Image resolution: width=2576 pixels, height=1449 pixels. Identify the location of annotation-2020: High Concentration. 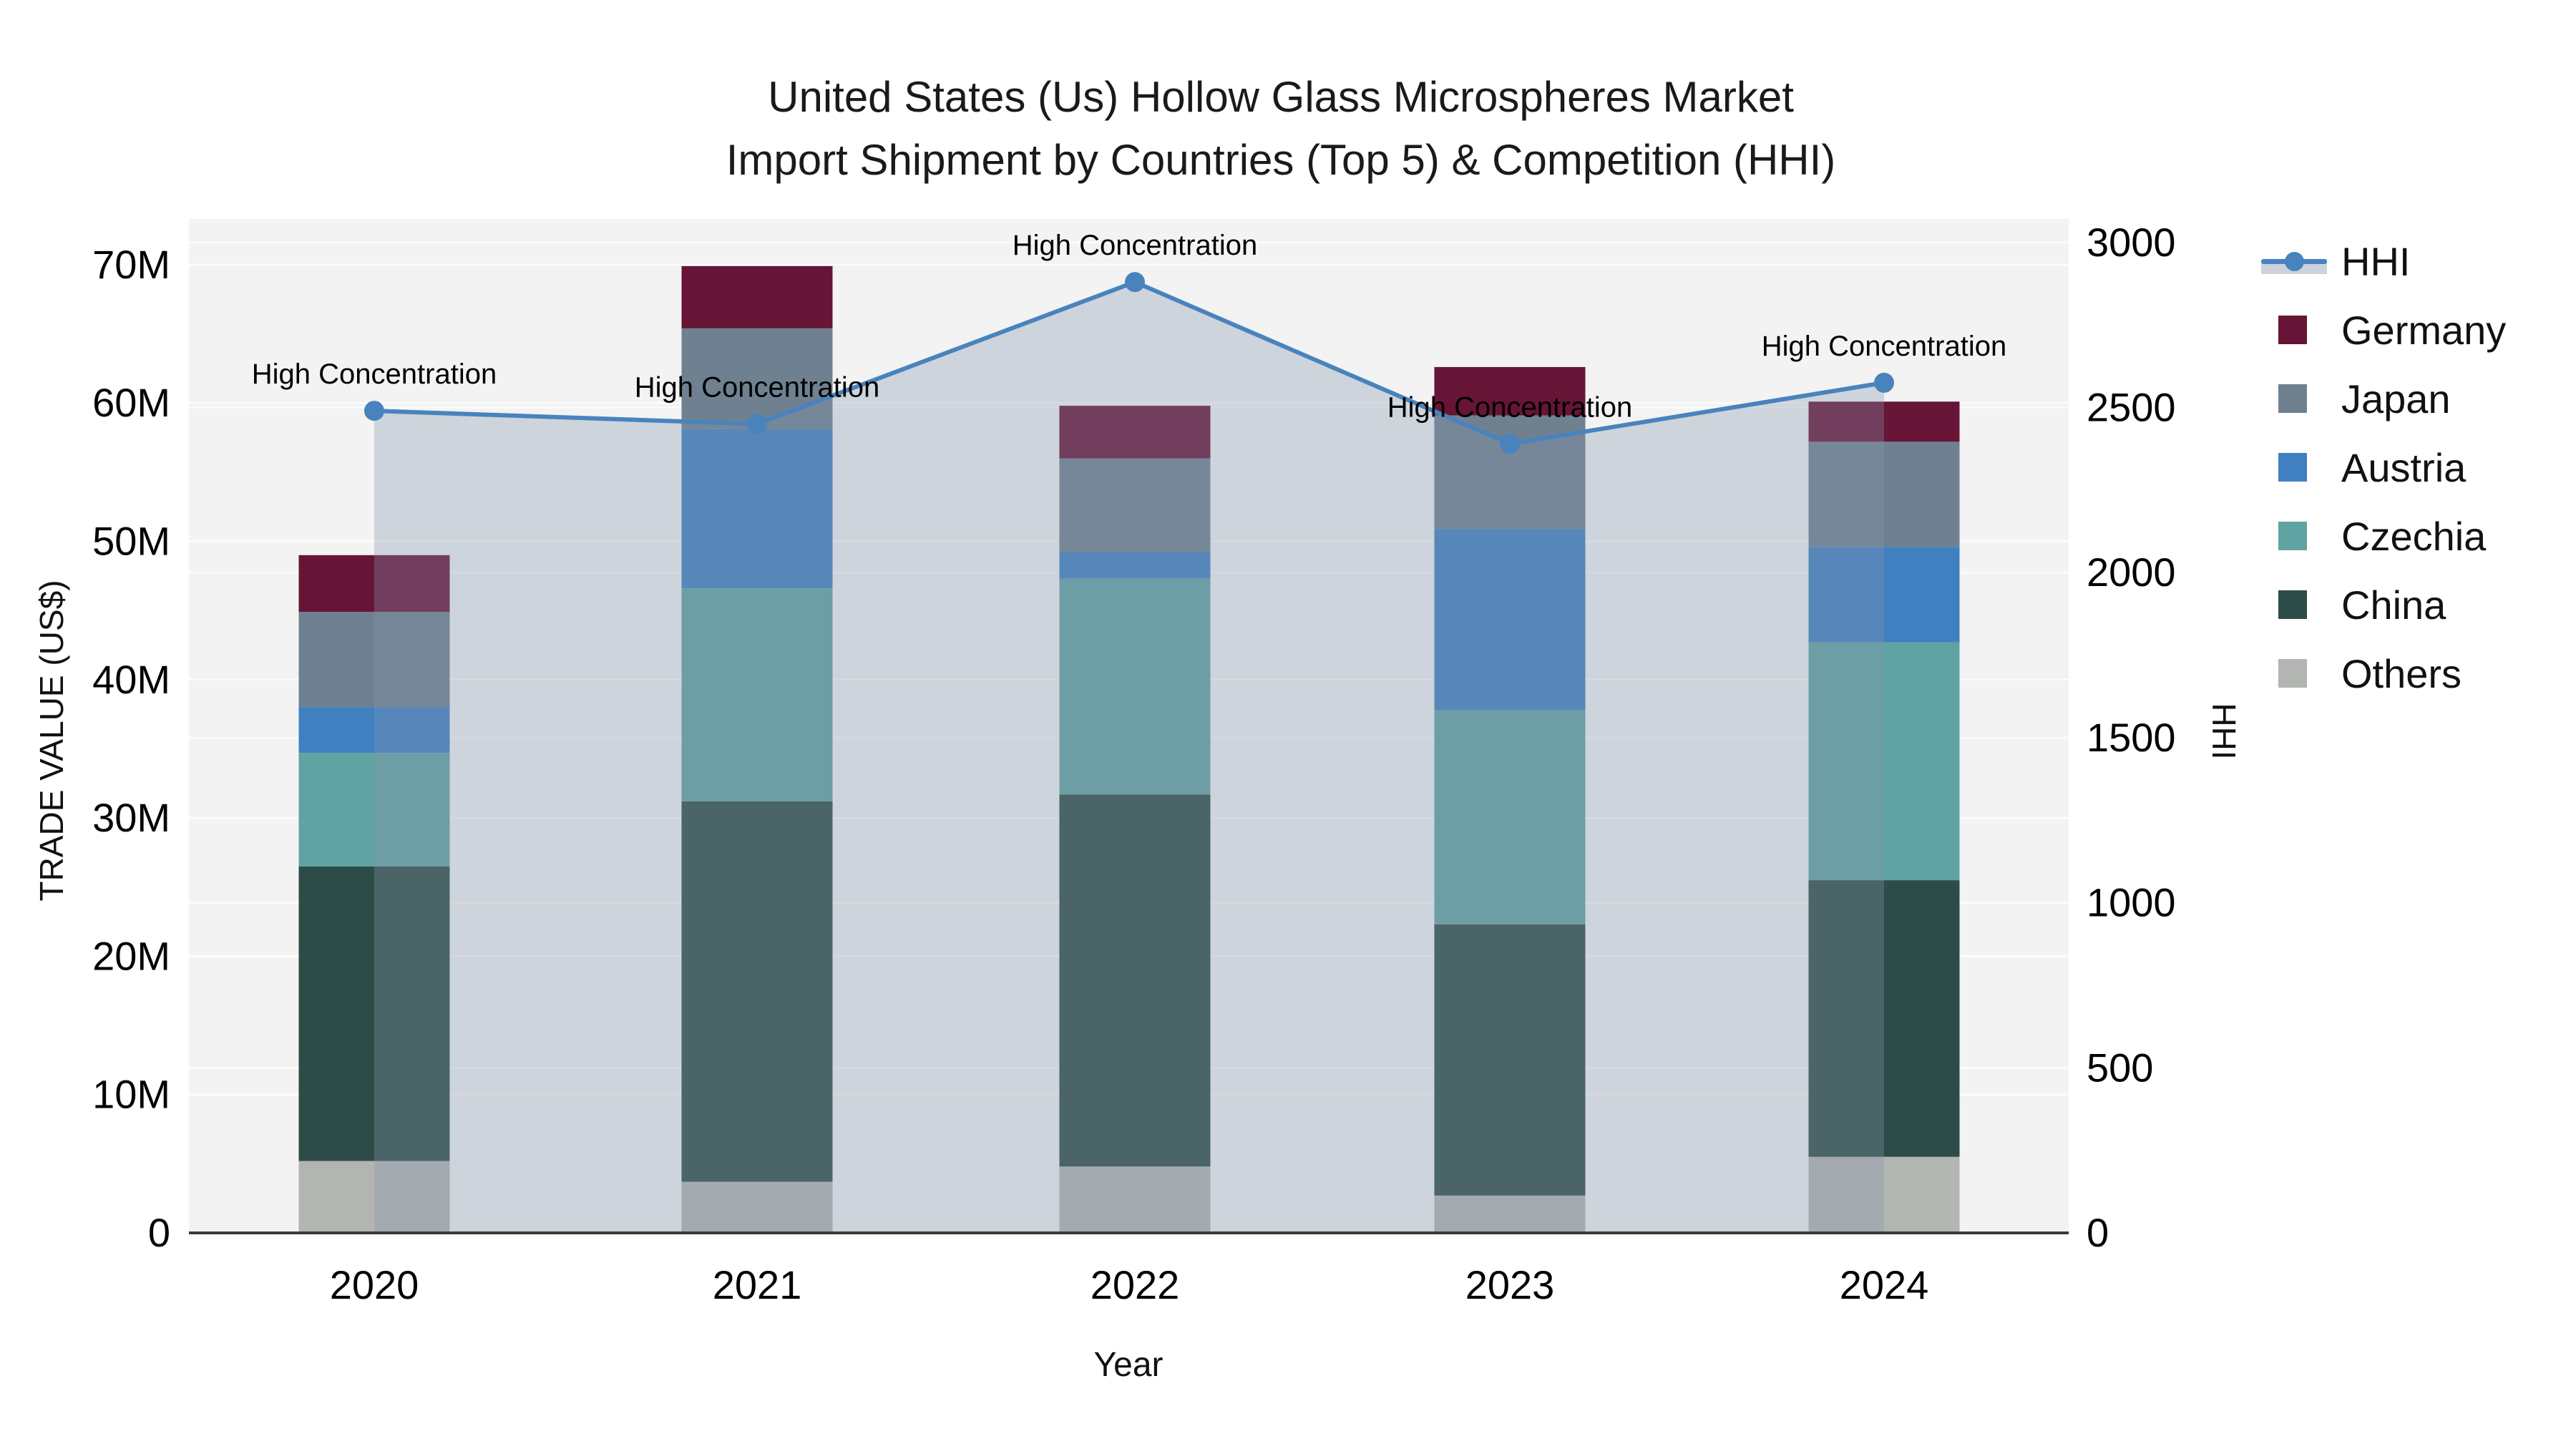
(374, 374).